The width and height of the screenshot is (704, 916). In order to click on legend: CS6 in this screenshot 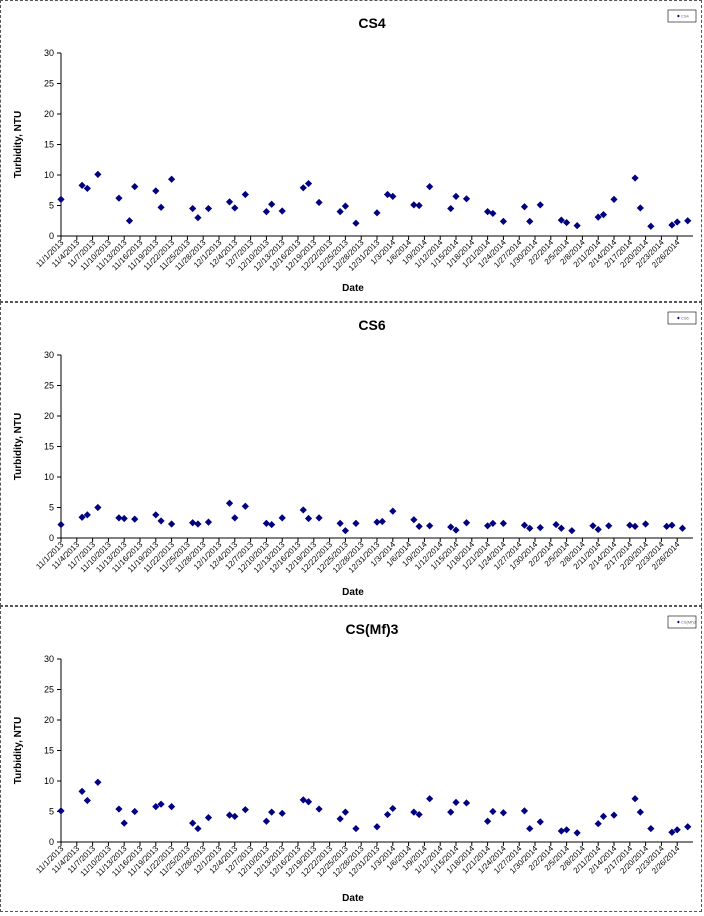, I will do `click(682, 318)`.